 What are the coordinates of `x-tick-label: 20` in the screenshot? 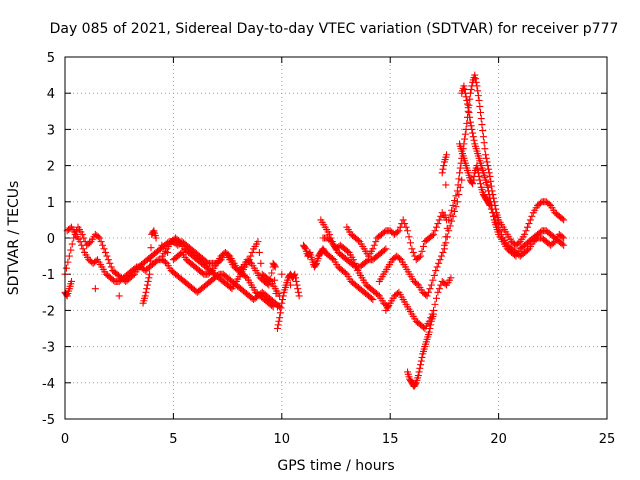 It's located at (498, 439).